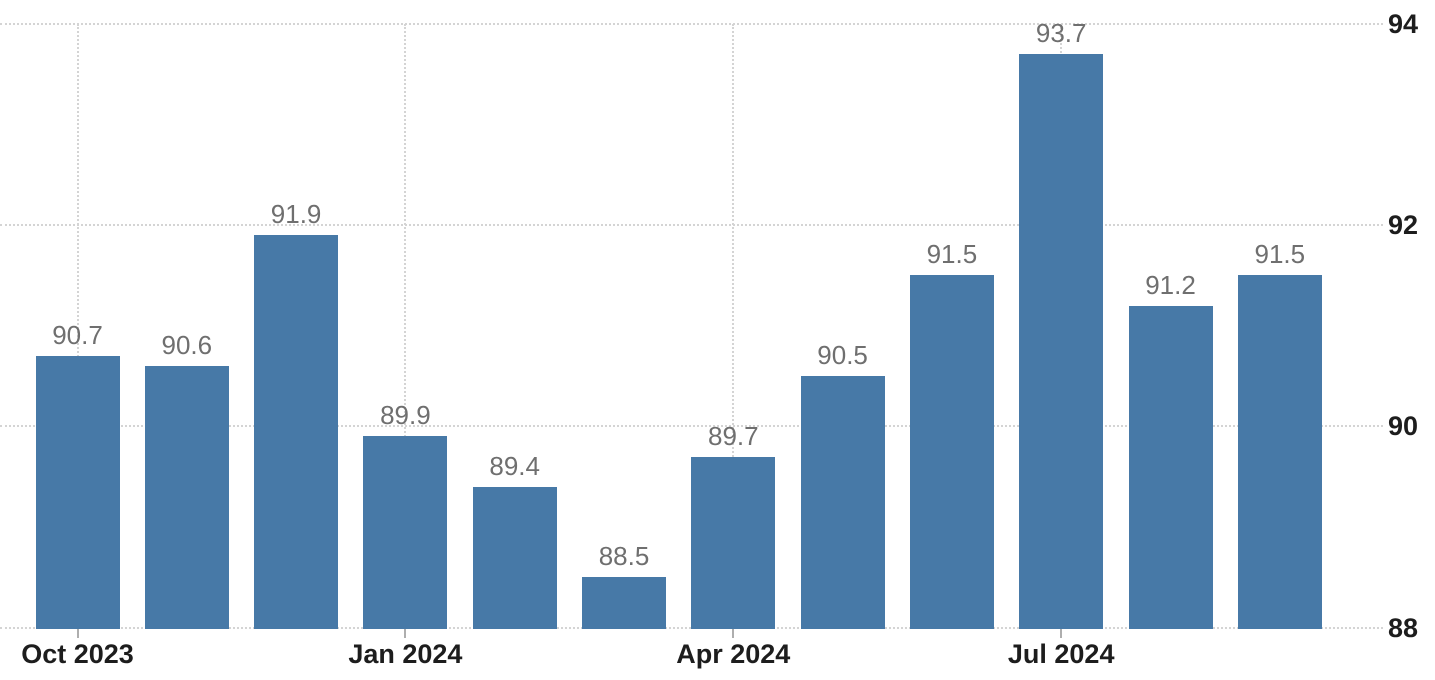 Image resolution: width=1435 pixels, height=680 pixels. I want to click on y-axis-tick-label: 88, so click(1403, 627).